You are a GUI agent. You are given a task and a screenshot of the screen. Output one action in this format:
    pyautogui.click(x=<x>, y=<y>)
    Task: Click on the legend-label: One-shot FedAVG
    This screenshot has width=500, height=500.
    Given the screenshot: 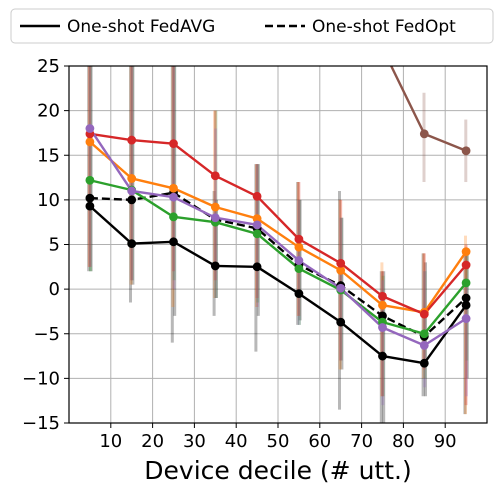 What is the action you would take?
    pyautogui.click(x=141, y=27)
    